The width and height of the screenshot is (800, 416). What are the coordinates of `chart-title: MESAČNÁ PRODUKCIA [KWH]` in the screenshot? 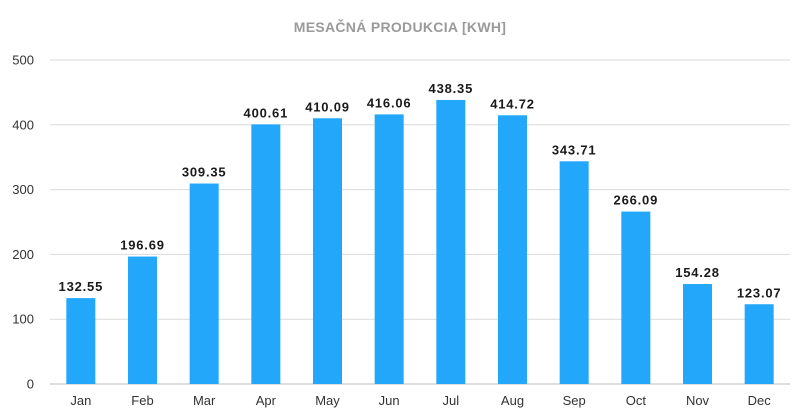 It's located at (400, 27).